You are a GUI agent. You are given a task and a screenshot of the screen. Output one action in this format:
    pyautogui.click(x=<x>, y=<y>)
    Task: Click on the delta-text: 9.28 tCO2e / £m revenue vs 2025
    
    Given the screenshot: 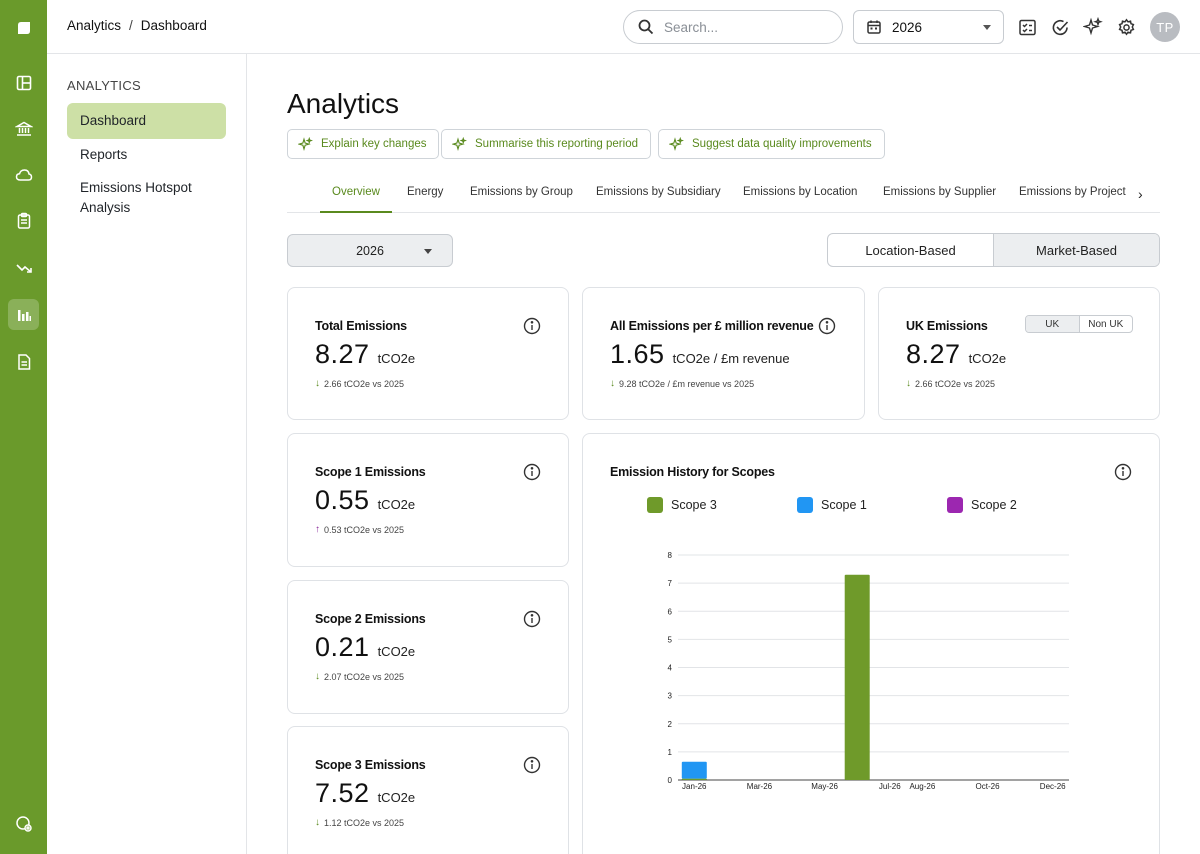 What is the action you would take?
    pyautogui.click(x=687, y=383)
    